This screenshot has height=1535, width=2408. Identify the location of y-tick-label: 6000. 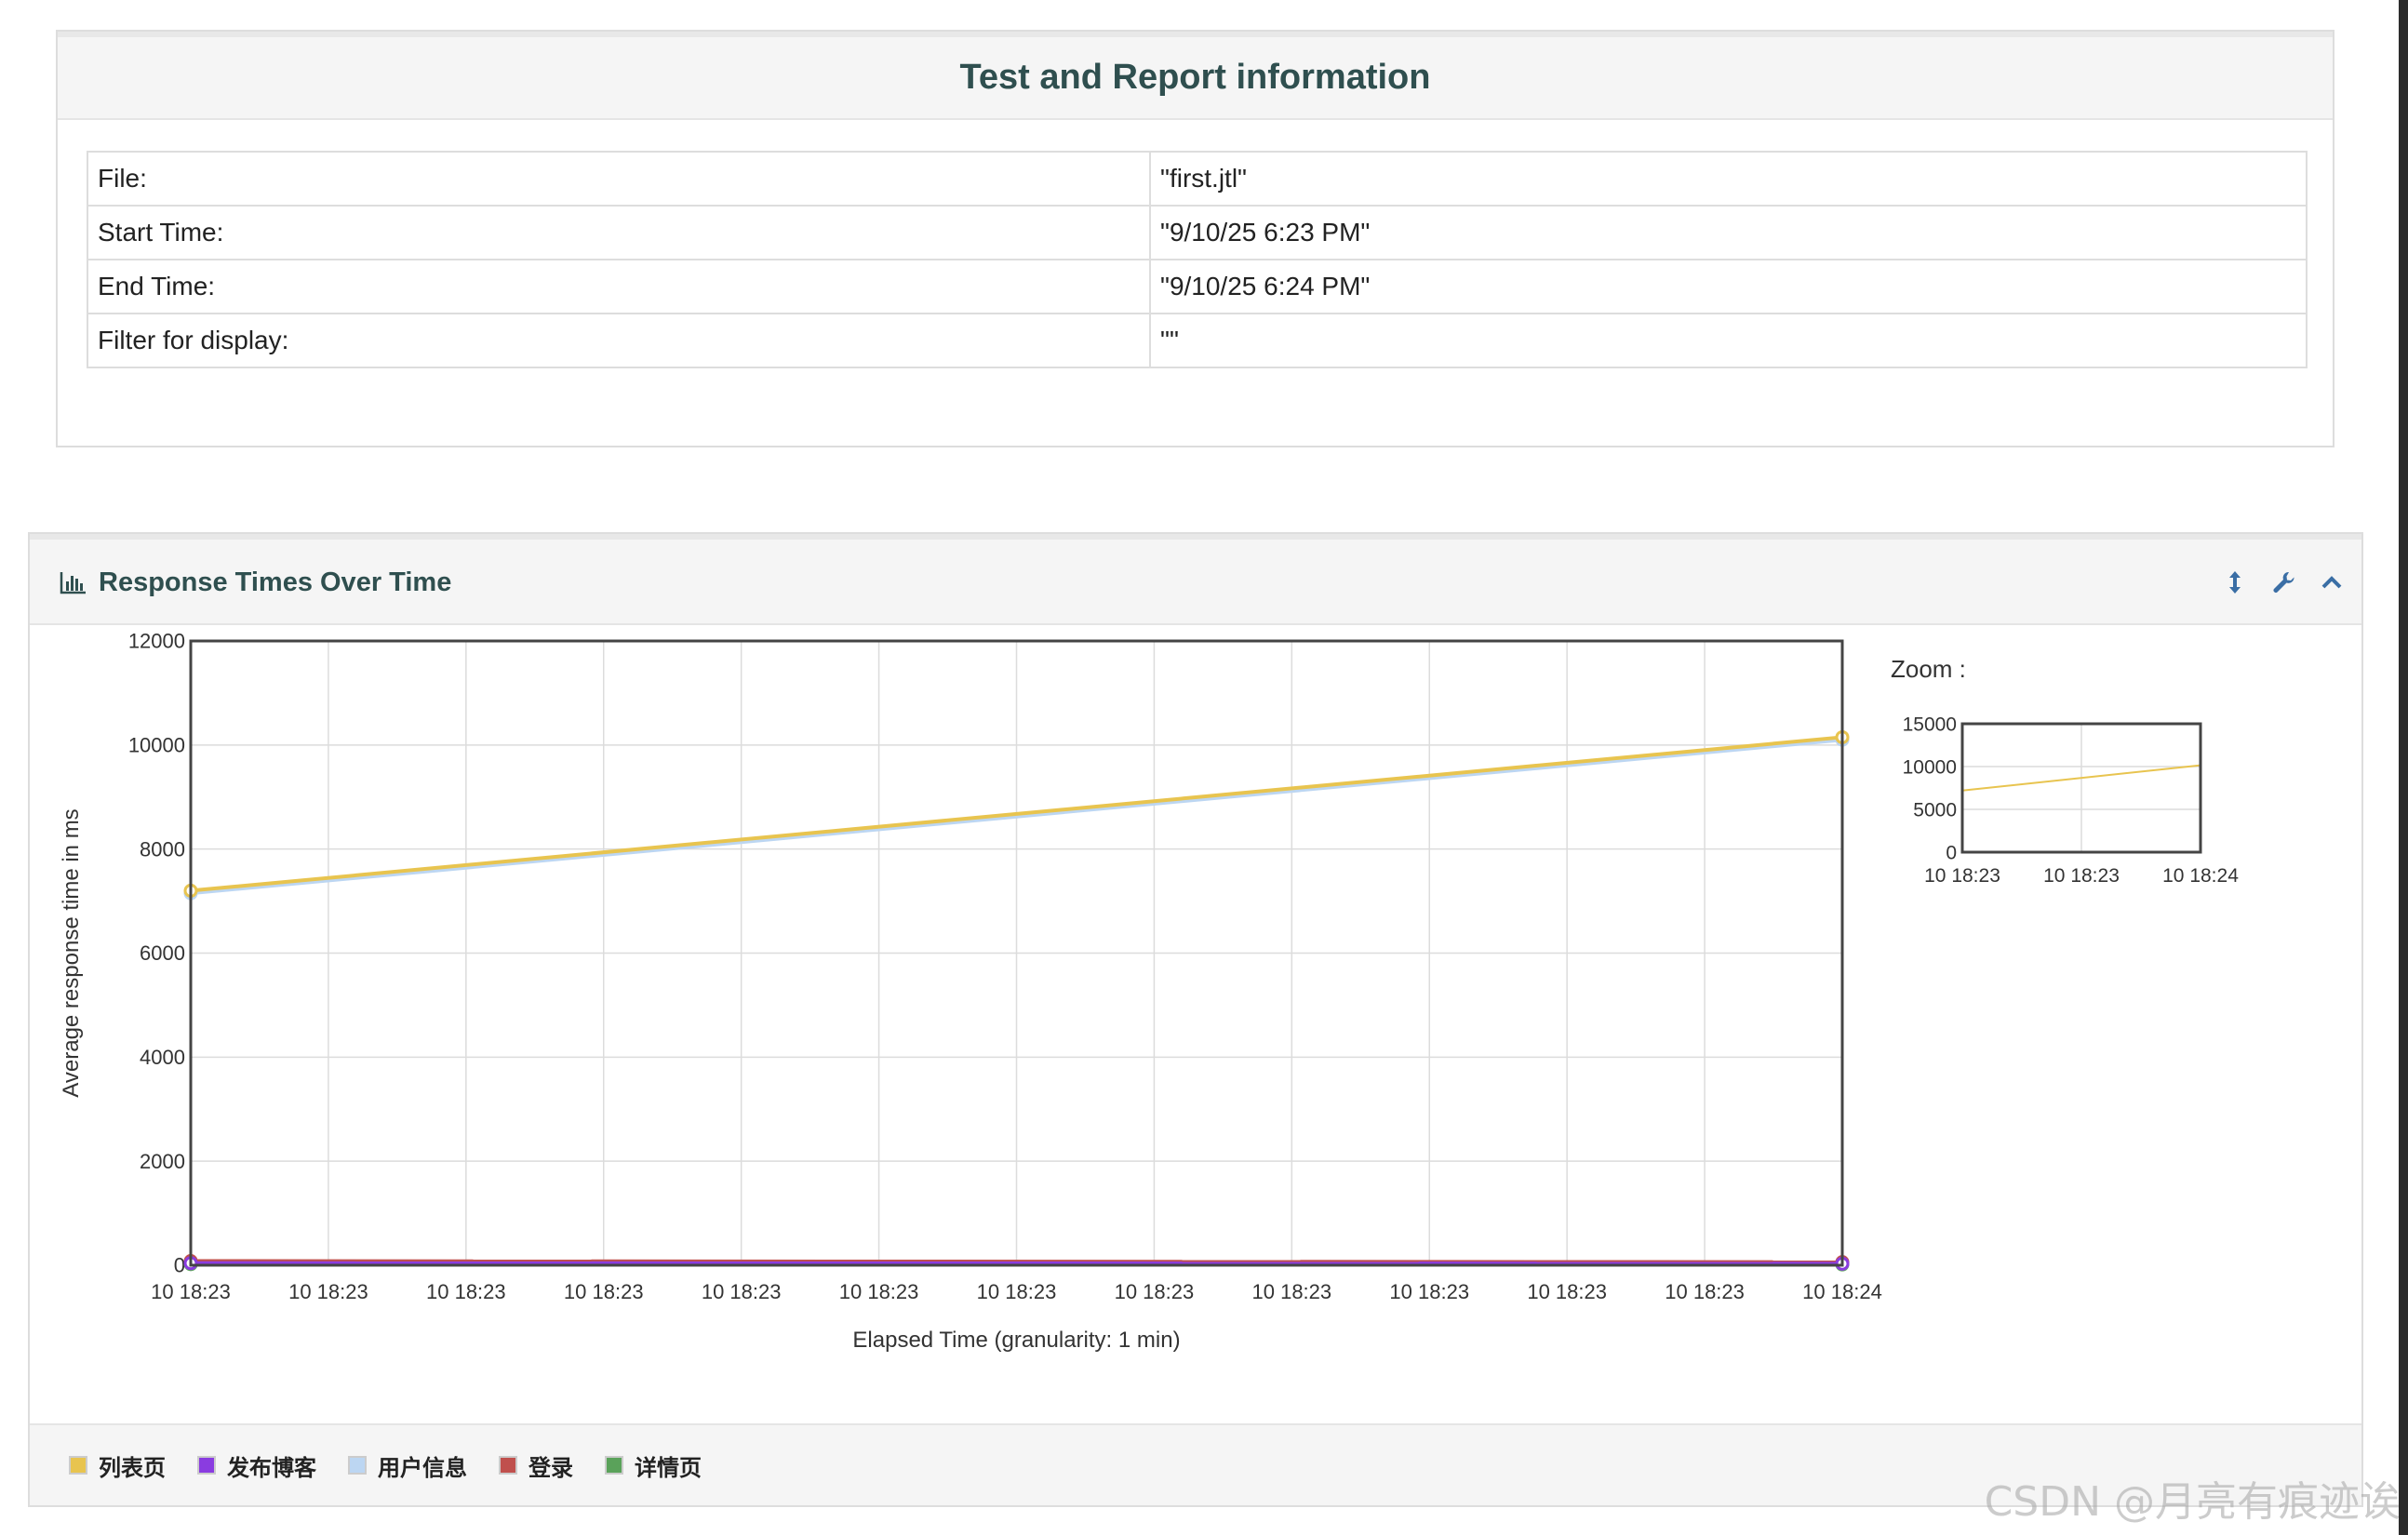
(163, 953).